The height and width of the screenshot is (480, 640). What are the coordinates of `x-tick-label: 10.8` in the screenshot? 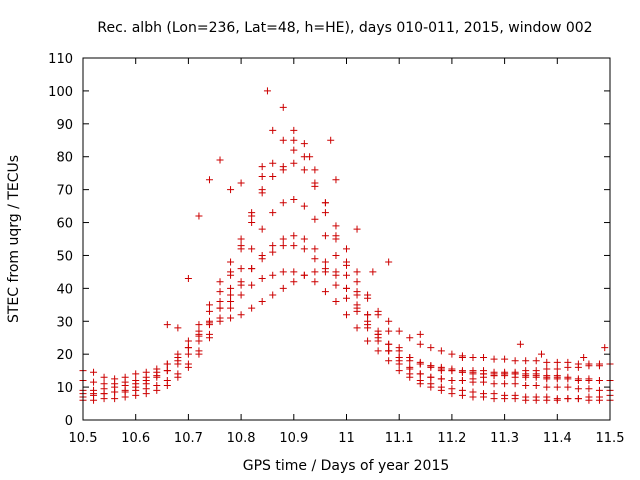 It's located at (241, 438).